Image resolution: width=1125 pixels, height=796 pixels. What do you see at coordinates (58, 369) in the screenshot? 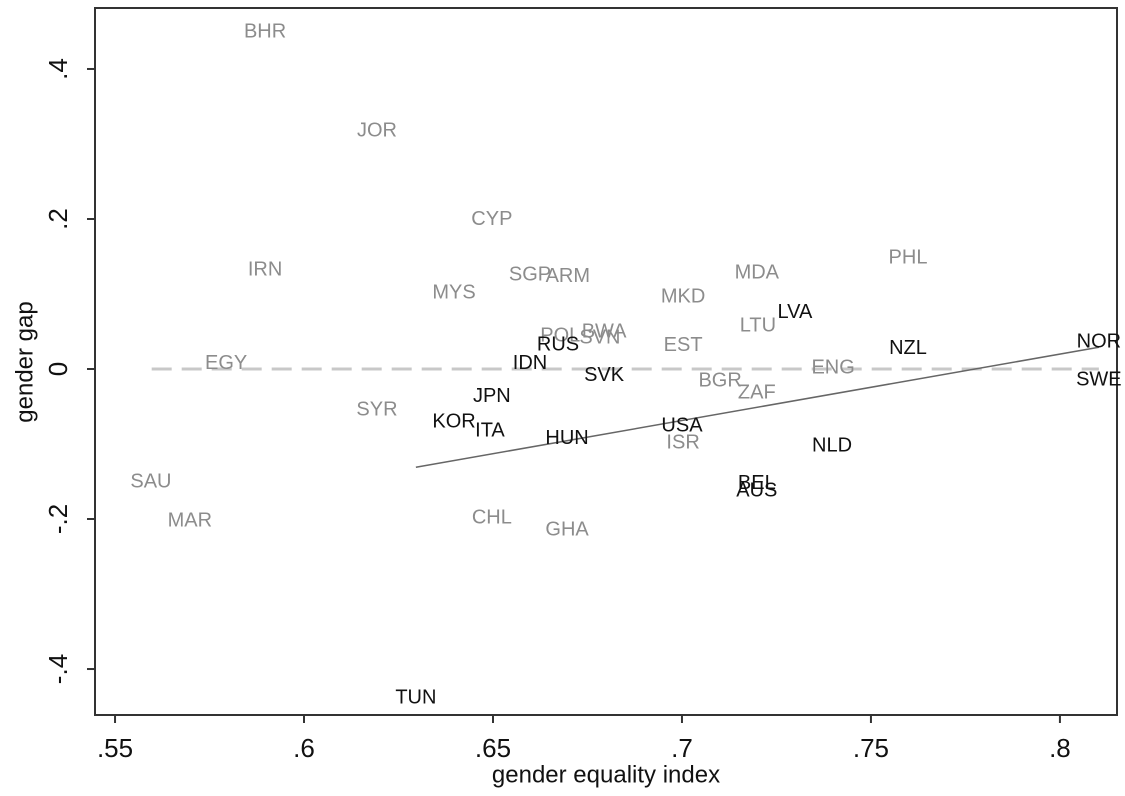
I see `y-tick-label: 0` at bounding box center [58, 369].